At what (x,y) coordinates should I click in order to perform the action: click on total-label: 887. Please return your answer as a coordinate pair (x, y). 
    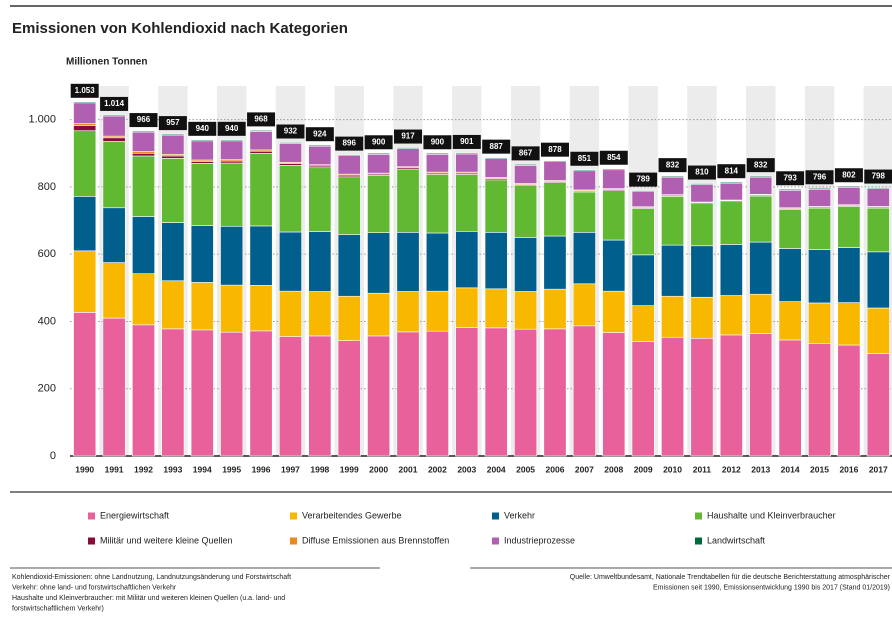
    Looking at the image, I should click on (497, 146).